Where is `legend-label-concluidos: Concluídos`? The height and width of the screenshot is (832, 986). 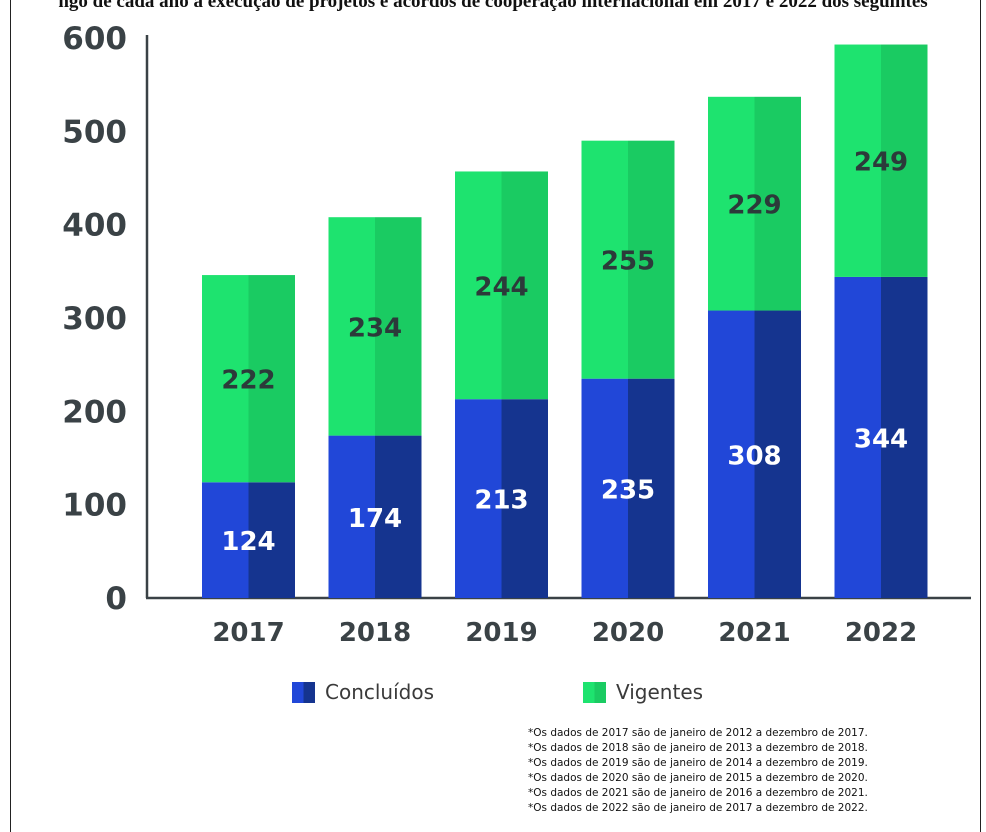
legend-label-concluidos: Concluídos is located at coordinates (380, 692).